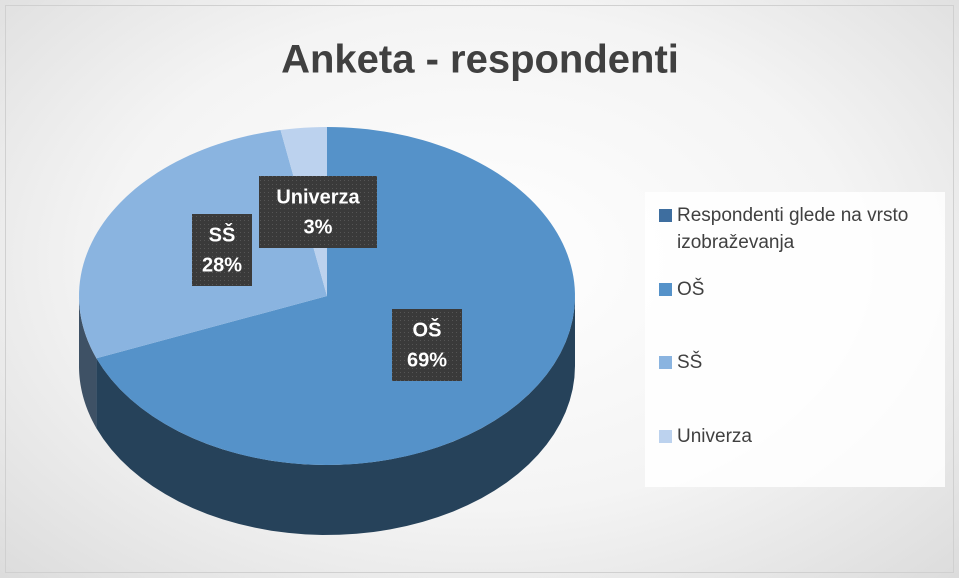  What do you see at coordinates (222, 234) in the screenshot?
I see `data-label-category: SŠ` at bounding box center [222, 234].